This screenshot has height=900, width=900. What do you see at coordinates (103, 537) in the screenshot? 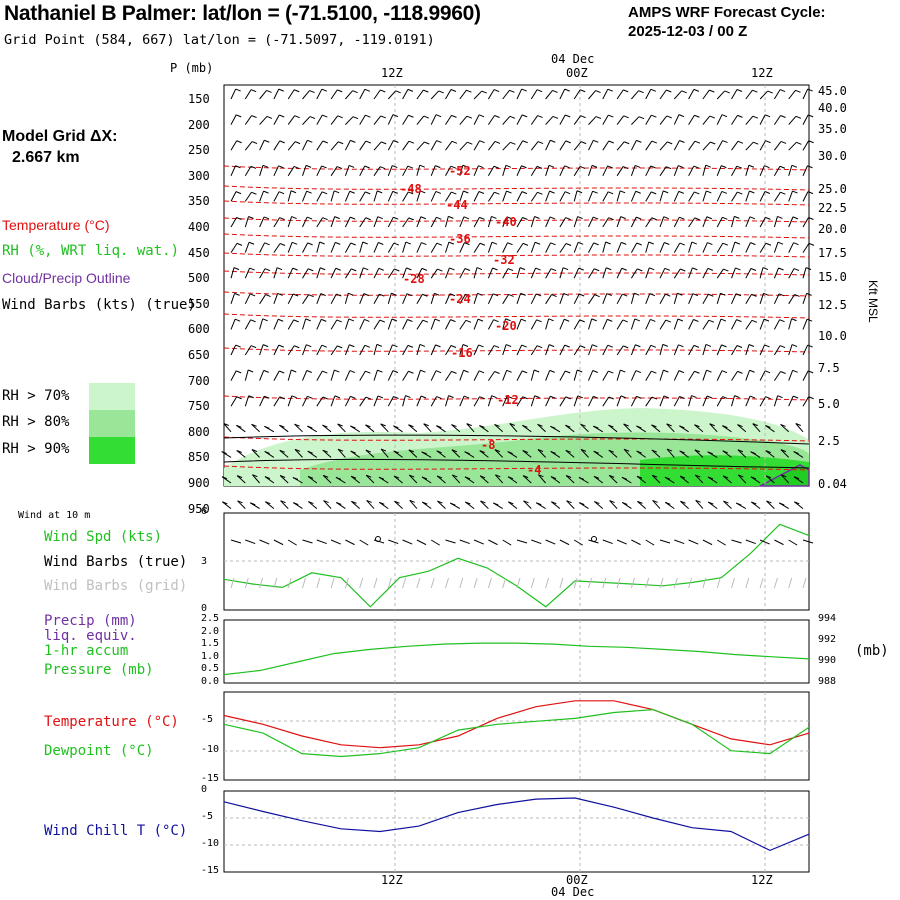
I see `wind-spd-label: Wind Spd (kts)` at bounding box center [103, 537].